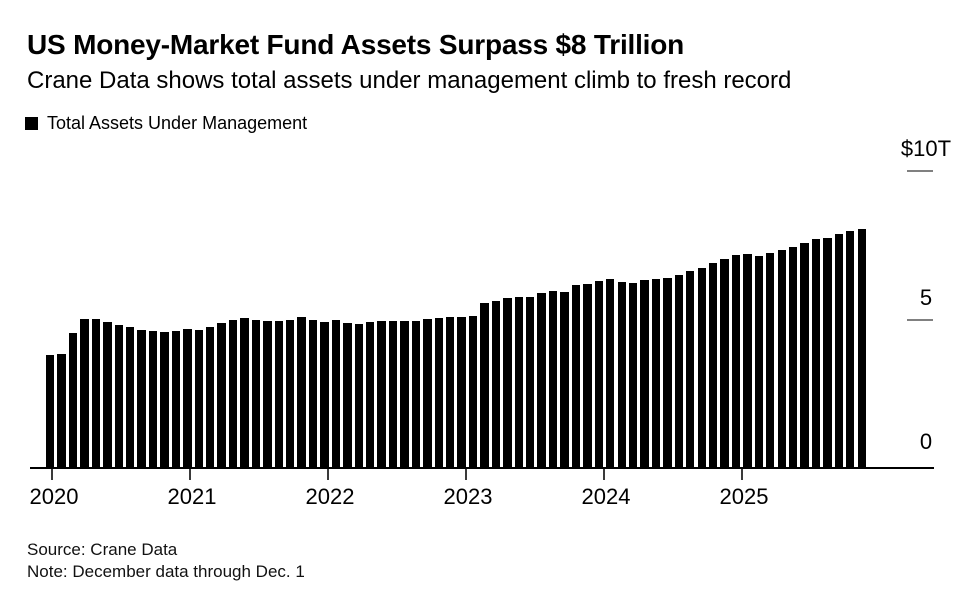  What do you see at coordinates (324, 395) in the screenshot?
I see `bar-2022-Jan` at bounding box center [324, 395].